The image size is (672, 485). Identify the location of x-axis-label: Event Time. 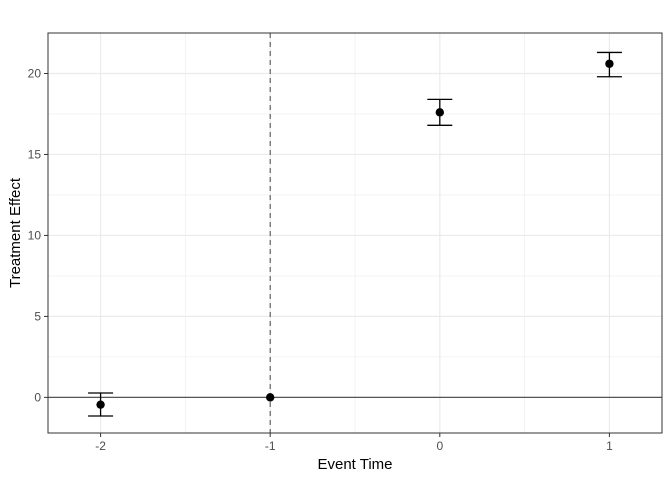
(354, 464).